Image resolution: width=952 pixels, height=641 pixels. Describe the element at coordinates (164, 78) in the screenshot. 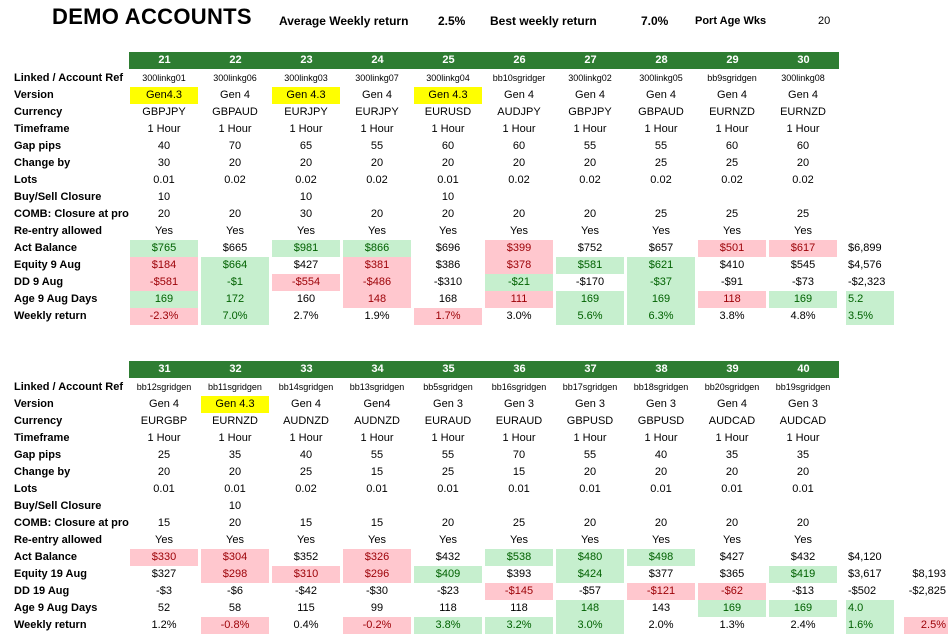

I see `table-cell: 300linkg01` at that location.